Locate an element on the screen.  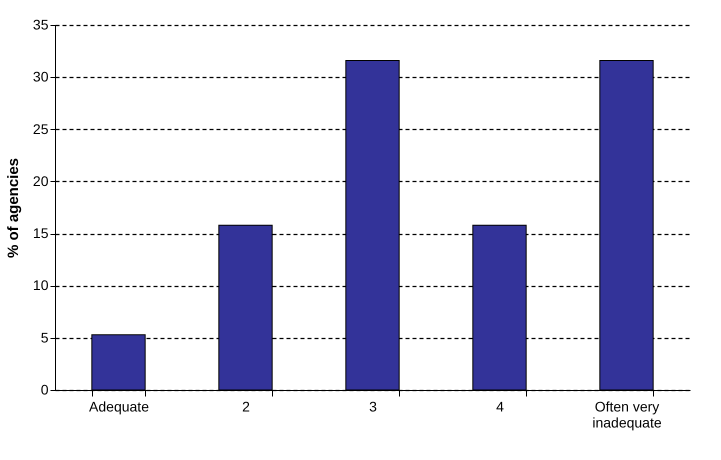
y-tick-label: 10 is located at coordinates (40, 285).